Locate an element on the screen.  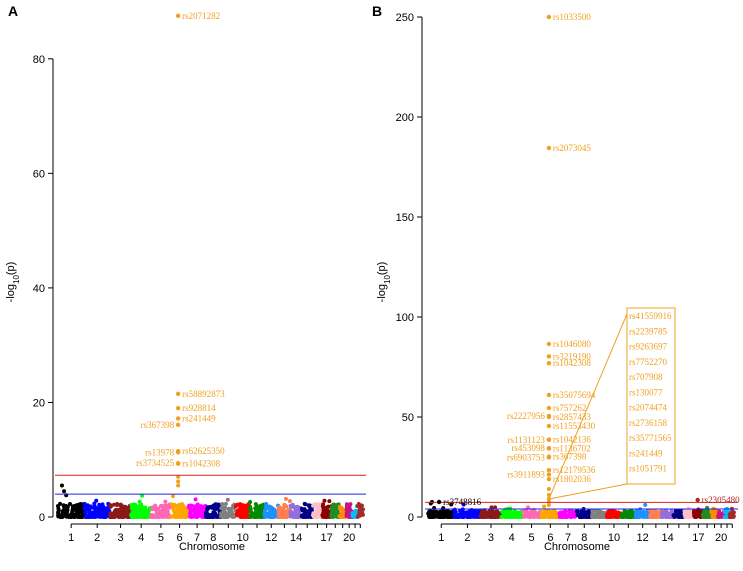
panel-b-snp-label: rs3748816 is located at coordinates (462, 502).